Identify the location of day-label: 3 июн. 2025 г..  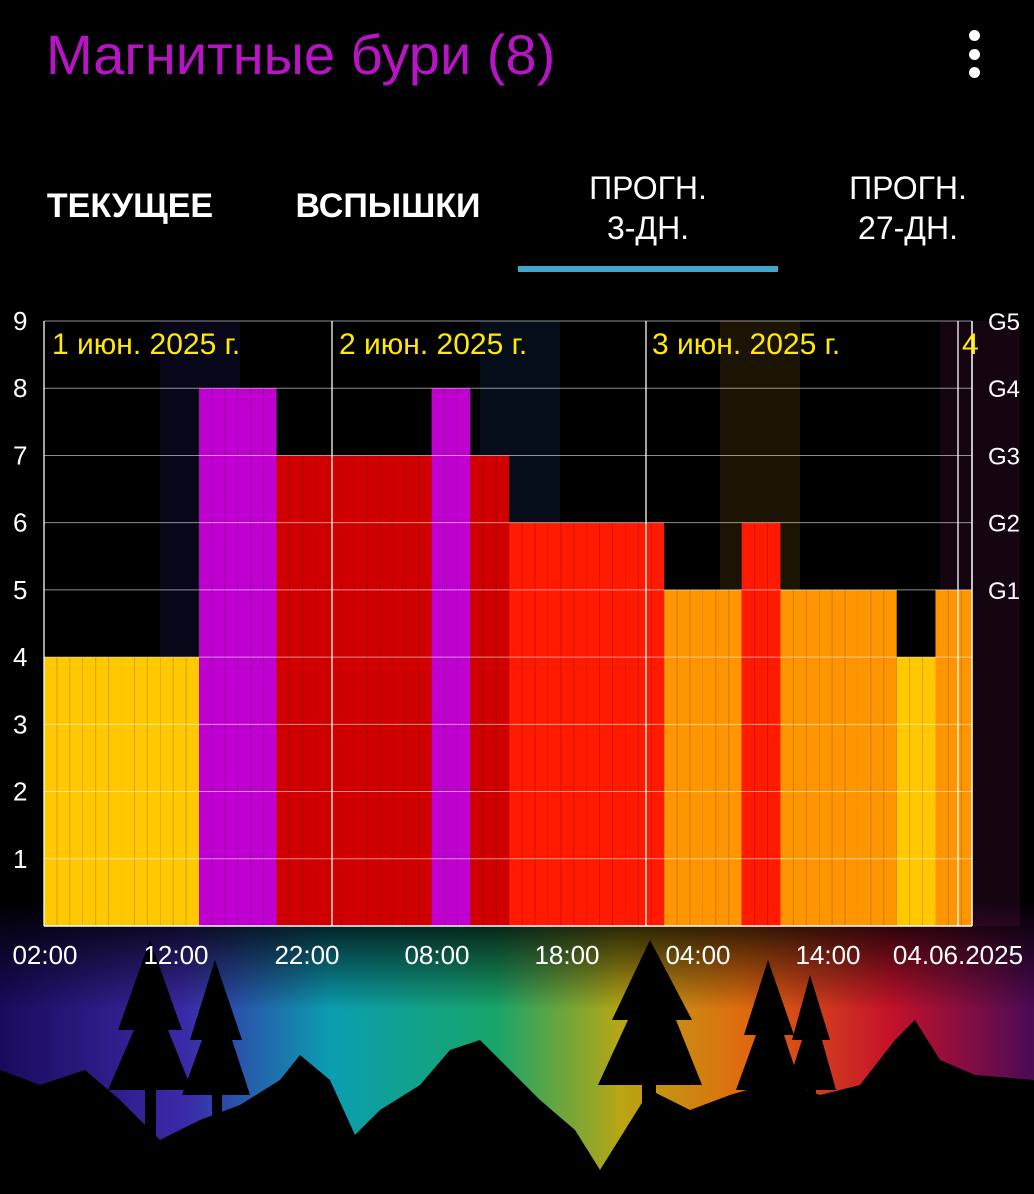
(746, 344).